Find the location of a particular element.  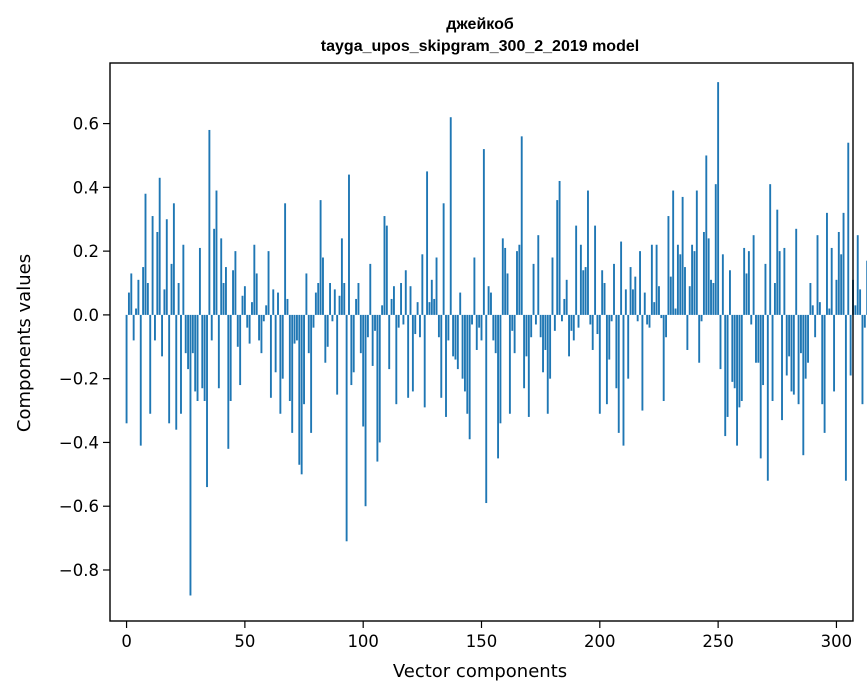

x-tick-label: 300 is located at coordinates (837, 641).